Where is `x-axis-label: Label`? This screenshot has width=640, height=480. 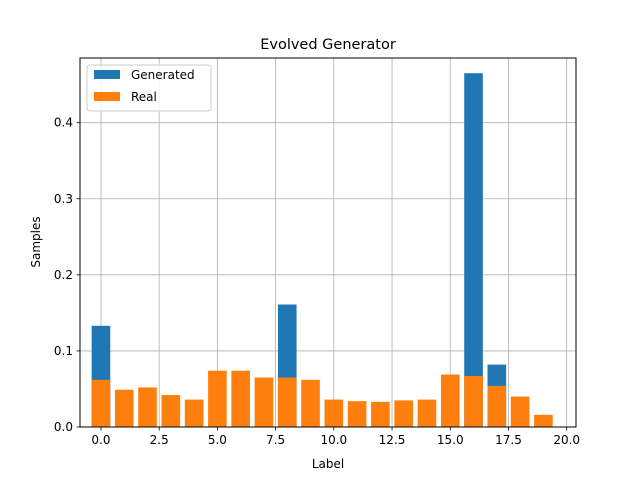
x-axis-label: Label is located at coordinates (328, 464).